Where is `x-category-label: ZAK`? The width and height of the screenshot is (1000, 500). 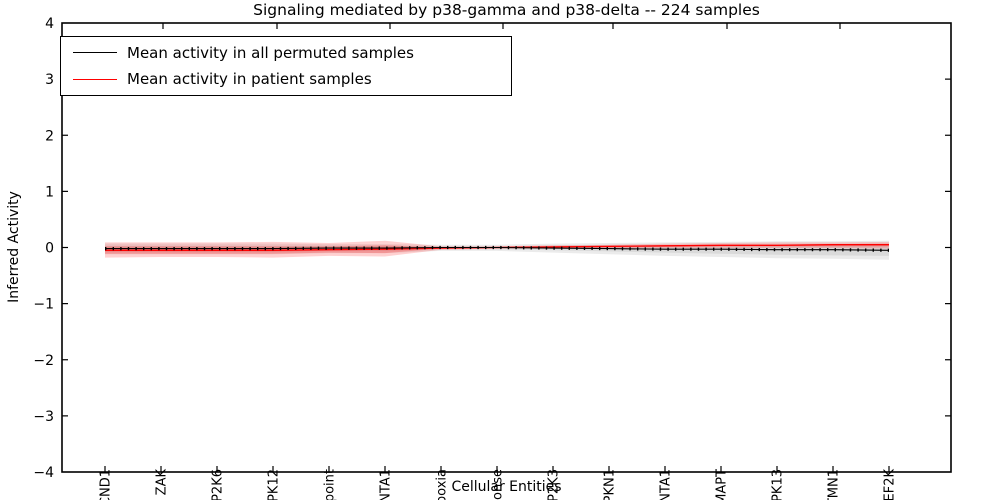
x-category-label: ZAK is located at coordinates (162, 482).